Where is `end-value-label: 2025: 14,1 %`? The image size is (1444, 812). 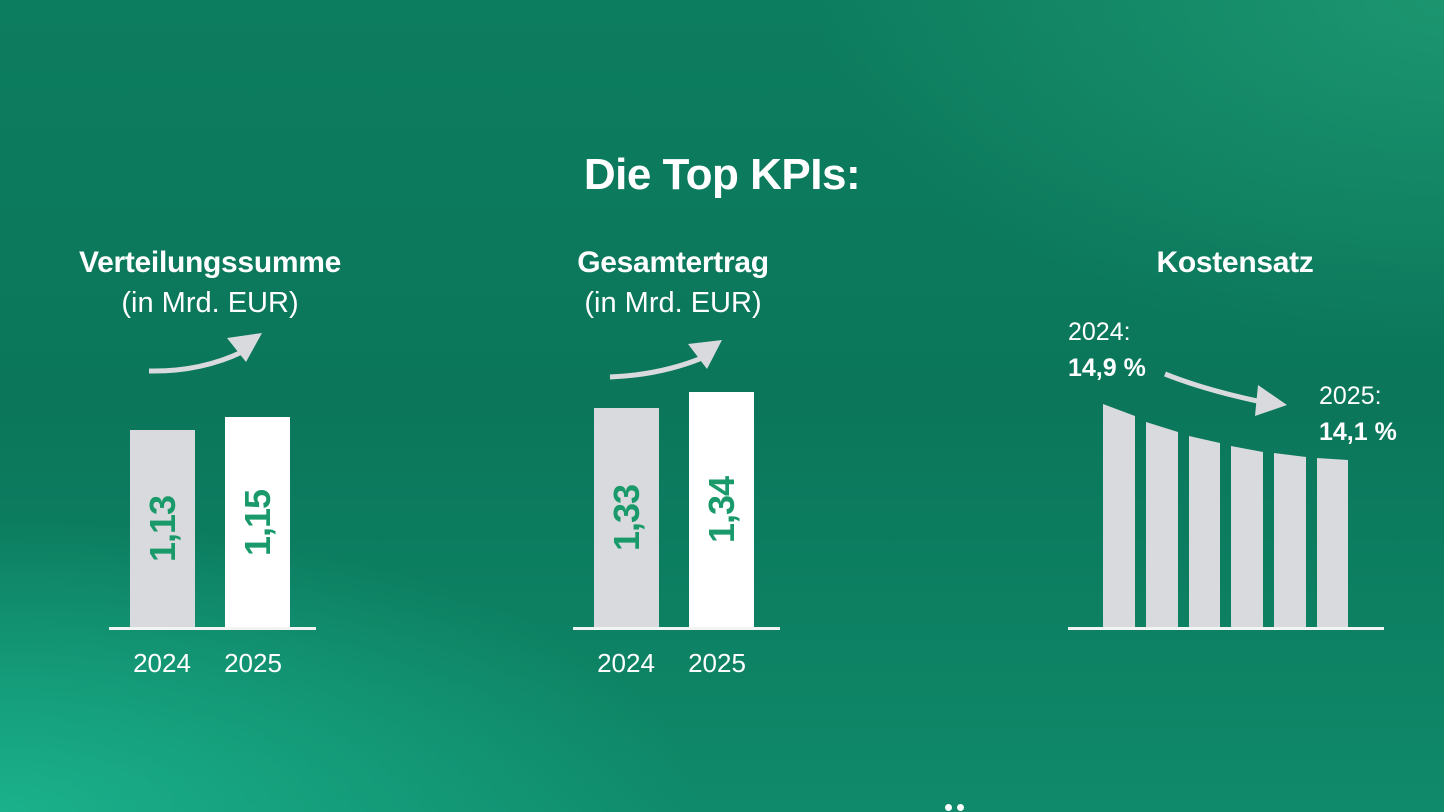 end-value-label: 2025: 14,1 % is located at coordinates (1358, 414).